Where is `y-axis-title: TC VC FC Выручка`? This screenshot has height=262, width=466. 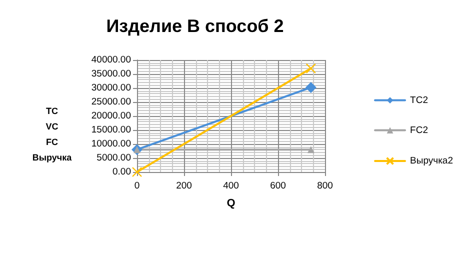 y-axis-title: TC VC FC Выручка is located at coordinates (52, 134).